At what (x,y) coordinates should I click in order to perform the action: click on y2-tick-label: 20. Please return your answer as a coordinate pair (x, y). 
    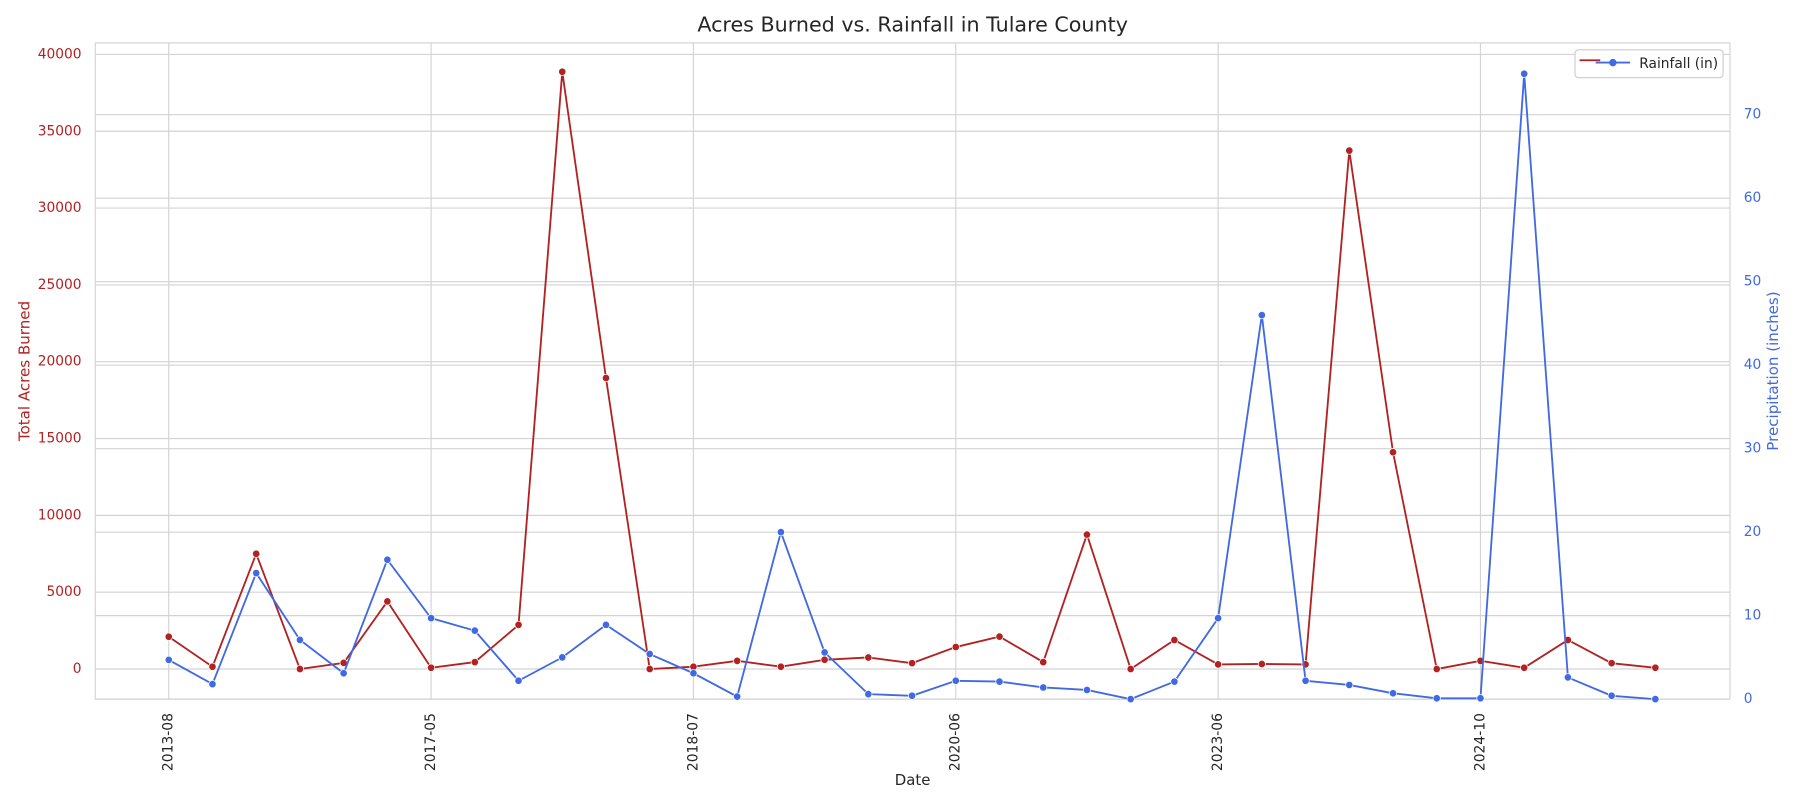
    Looking at the image, I should click on (1753, 532).